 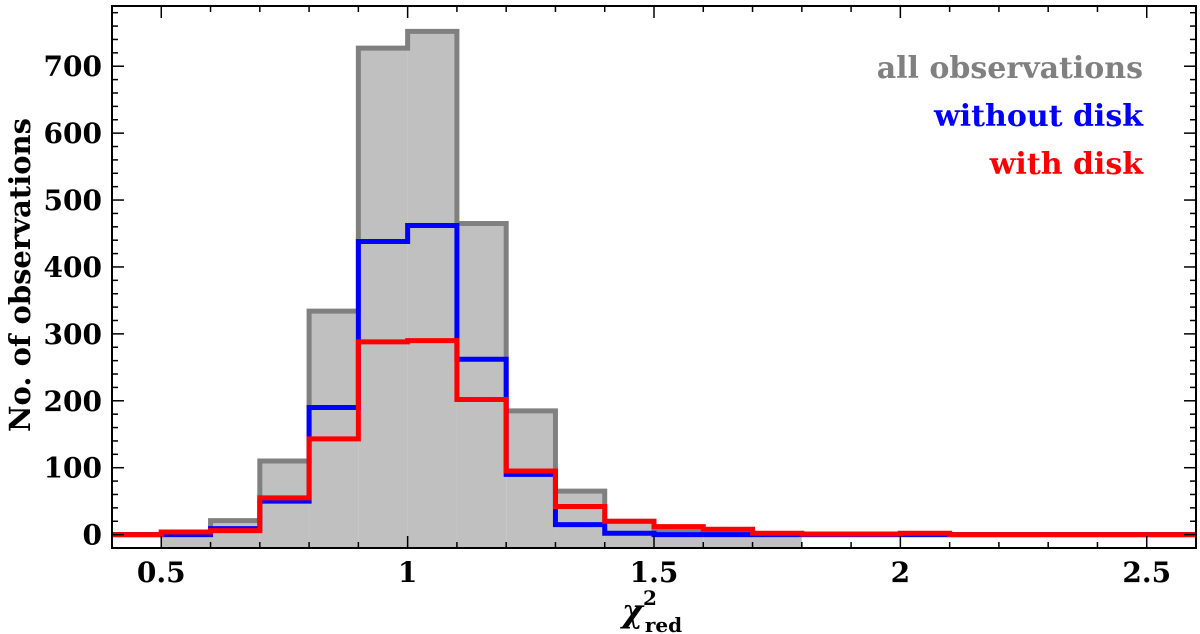 I want to click on x-tick-label: 2.5, so click(x=1146, y=572).